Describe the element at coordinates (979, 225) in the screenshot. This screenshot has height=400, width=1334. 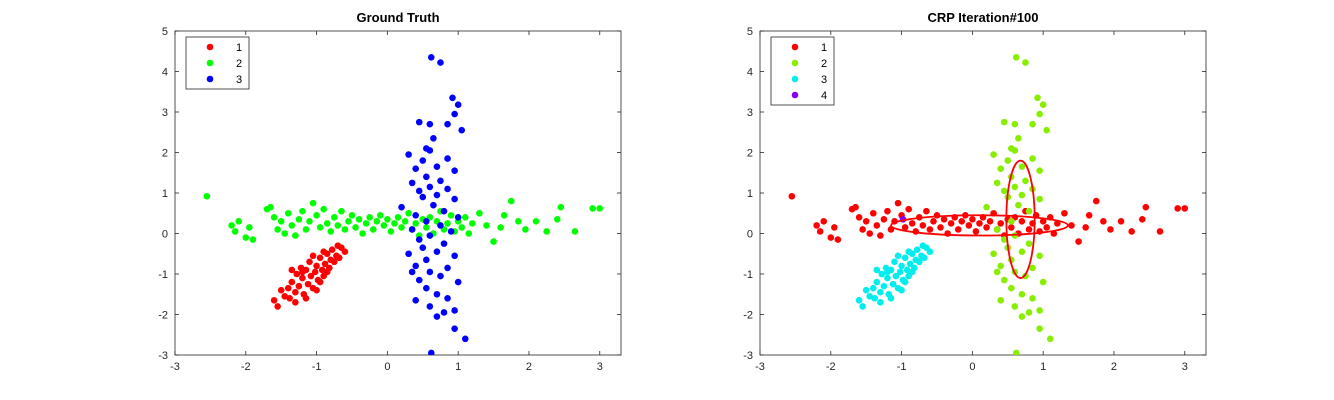
I see `cluster-ellipse` at that location.